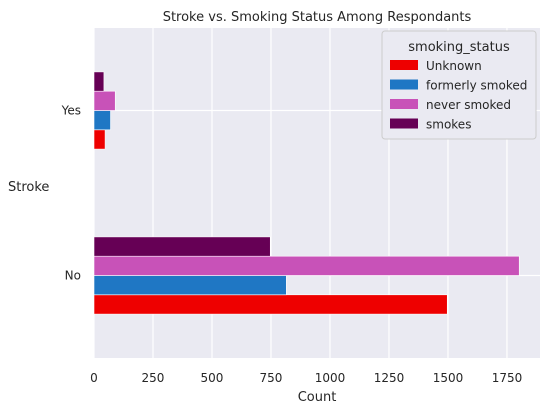  What do you see at coordinates (102, 120) in the screenshot?
I see `bar-formerly-smoked-yes` at bounding box center [102, 120].